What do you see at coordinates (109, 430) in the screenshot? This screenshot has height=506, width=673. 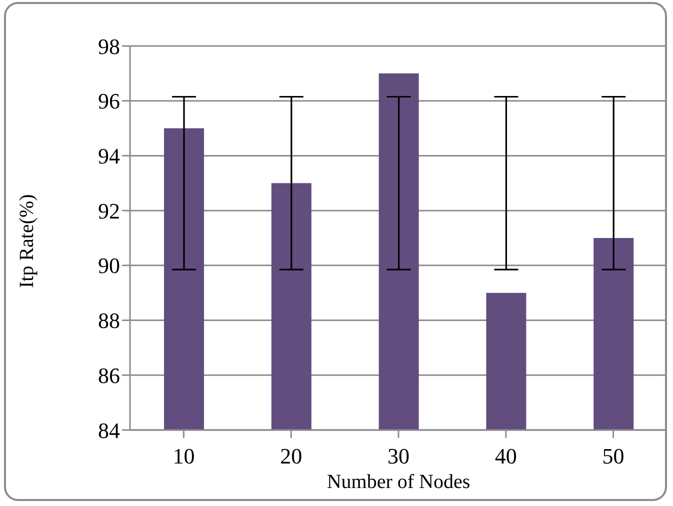 I see `y-tick-label: 84` at bounding box center [109, 430].